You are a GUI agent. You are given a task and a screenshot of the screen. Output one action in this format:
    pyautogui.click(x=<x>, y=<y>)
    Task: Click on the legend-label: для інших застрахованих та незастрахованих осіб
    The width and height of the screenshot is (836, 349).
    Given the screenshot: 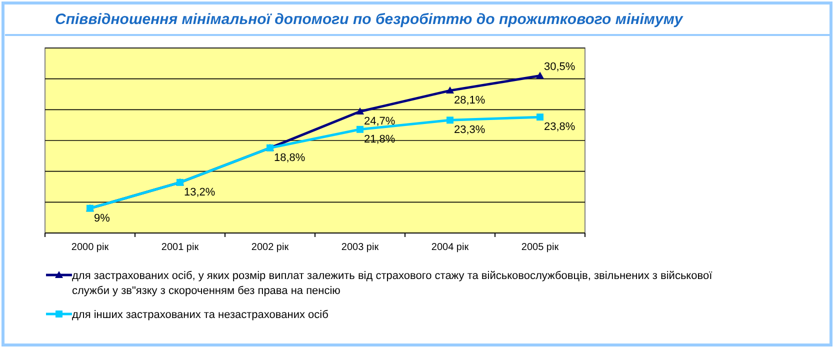 What is the action you would take?
    pyautogui.click(x=200, y=315)
    